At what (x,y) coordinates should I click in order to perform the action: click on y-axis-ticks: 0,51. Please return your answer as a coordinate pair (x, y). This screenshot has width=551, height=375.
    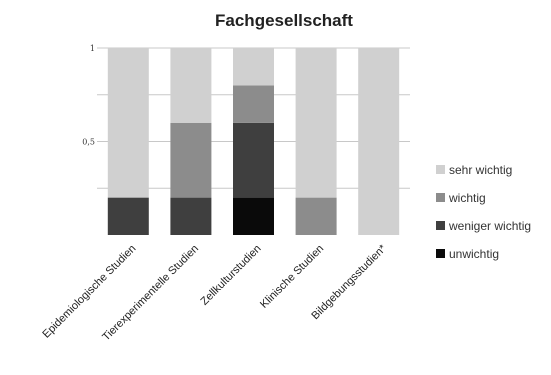
    Looking at the image, I should click on (88, 95).